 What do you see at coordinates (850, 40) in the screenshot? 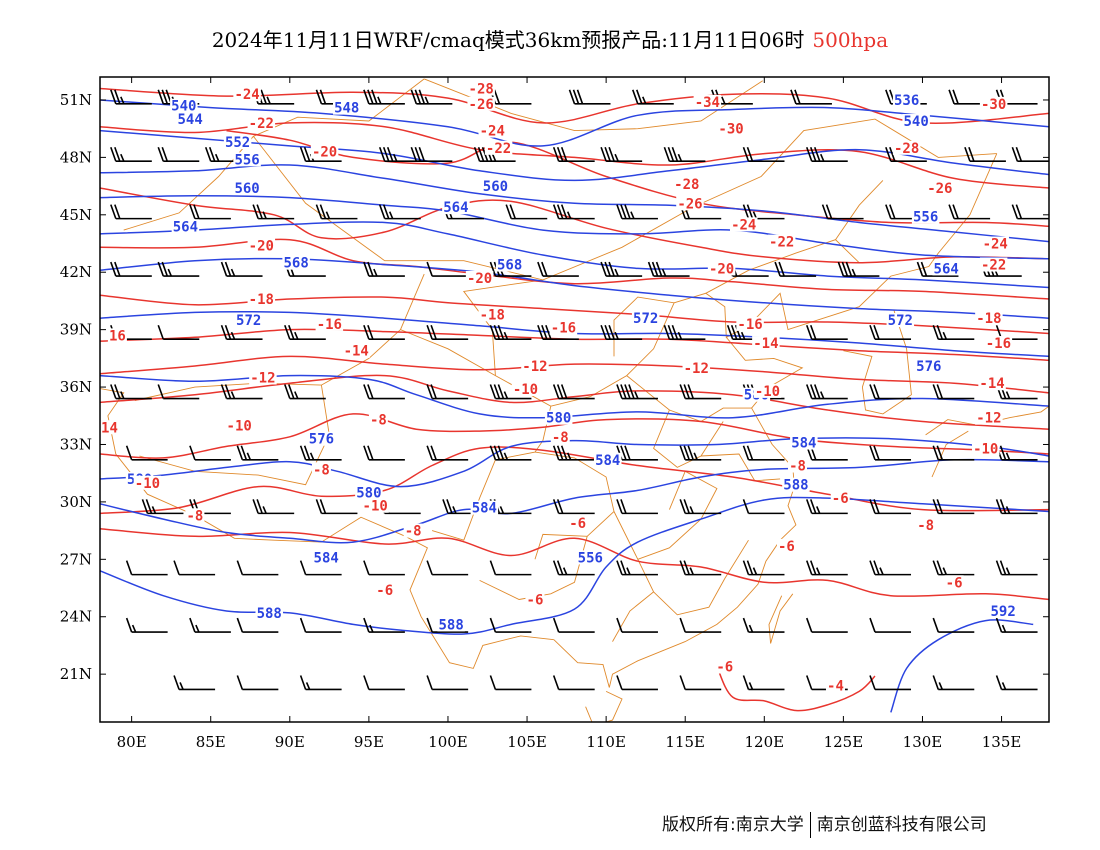
I see `pressure-level: 500hpa` at bounding box center [850, 40].